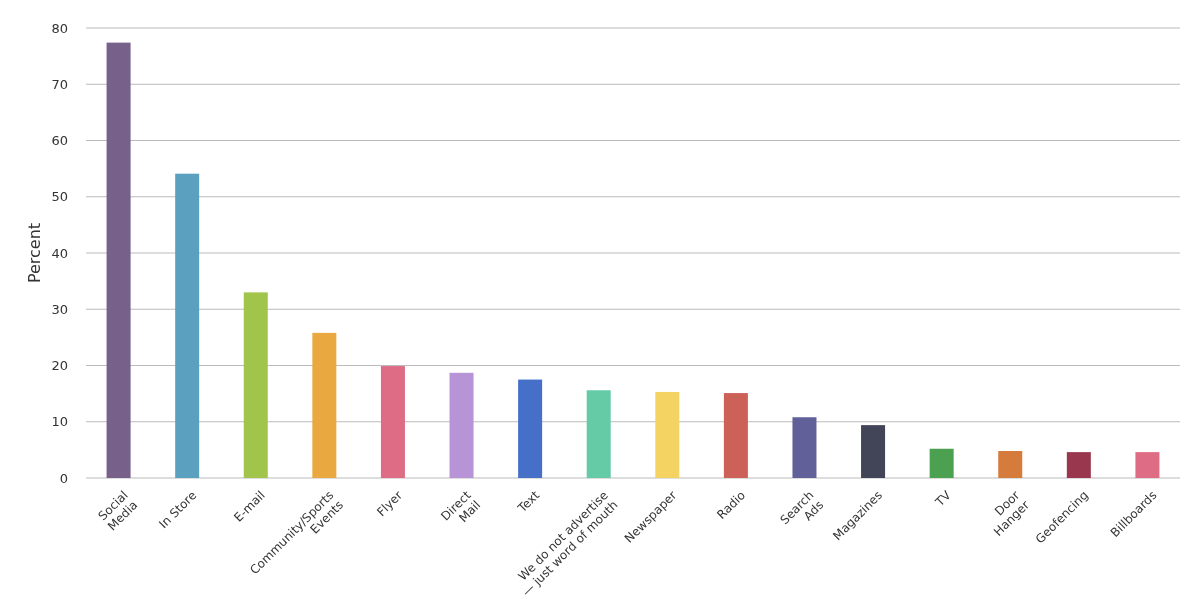 This screenshot has height=614, width=1200. I want to click on x-tick-label: TV, so click(943, 498).